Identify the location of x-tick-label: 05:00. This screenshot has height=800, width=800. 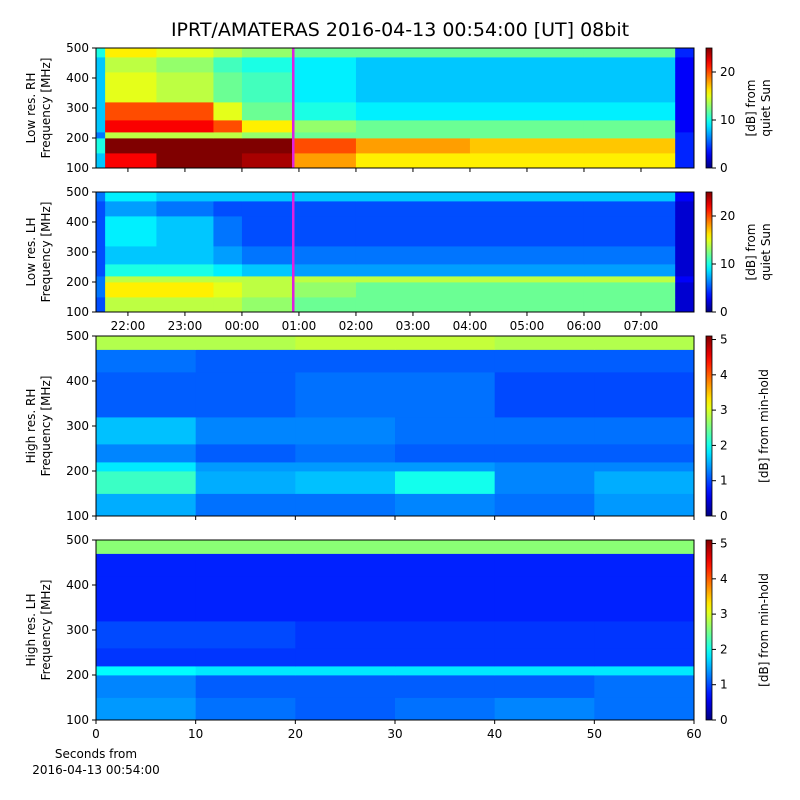
(527, 326).